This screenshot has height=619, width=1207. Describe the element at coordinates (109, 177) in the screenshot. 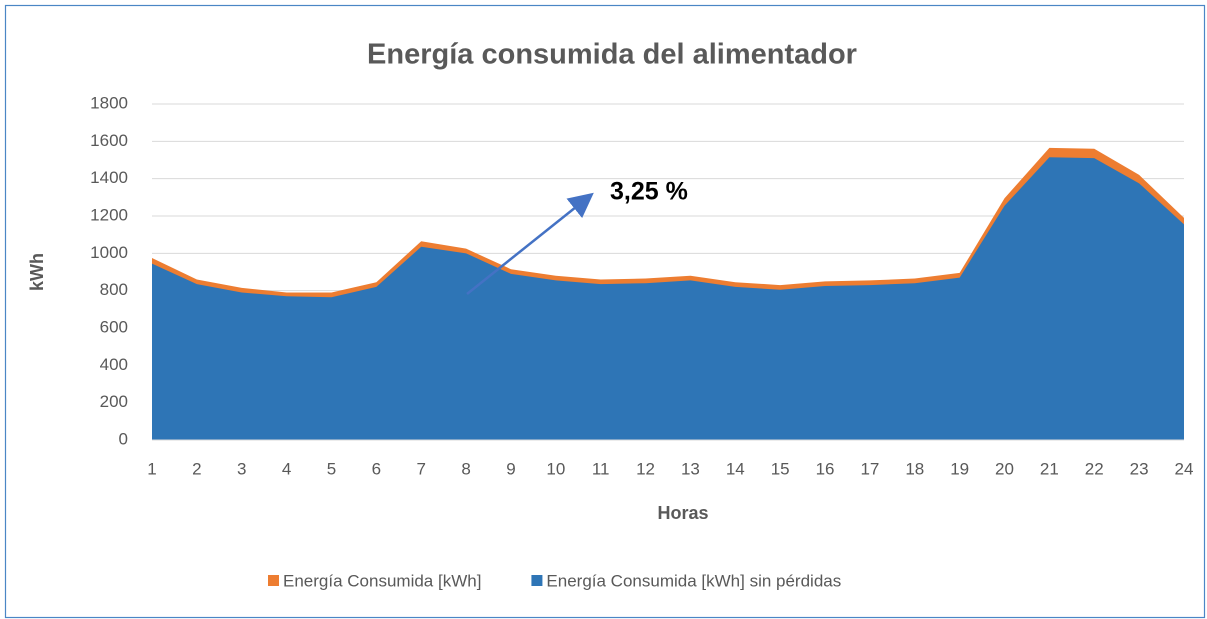

I see `y-tick-label: 1400` at that location.